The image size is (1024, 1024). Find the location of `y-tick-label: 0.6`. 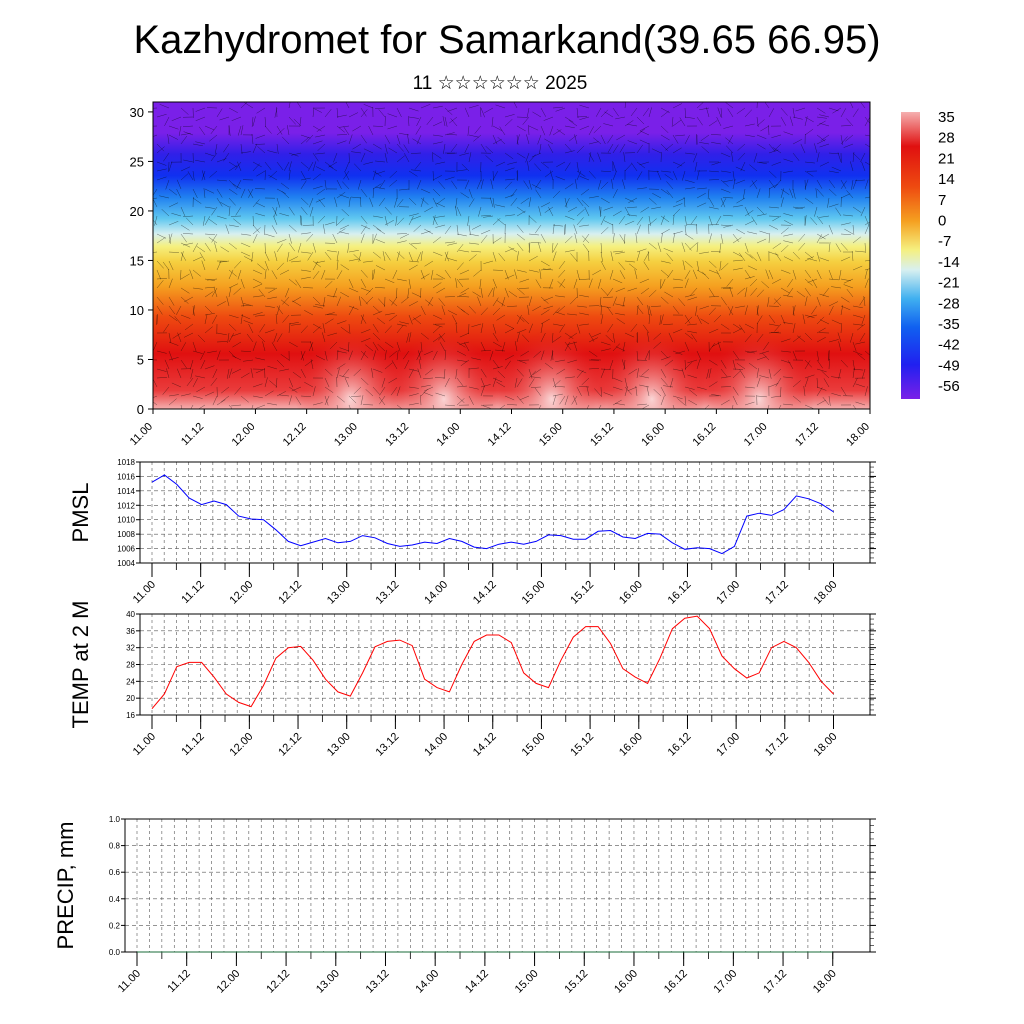

y-tick-label: 0.6 is located at coordinates (115, 872).